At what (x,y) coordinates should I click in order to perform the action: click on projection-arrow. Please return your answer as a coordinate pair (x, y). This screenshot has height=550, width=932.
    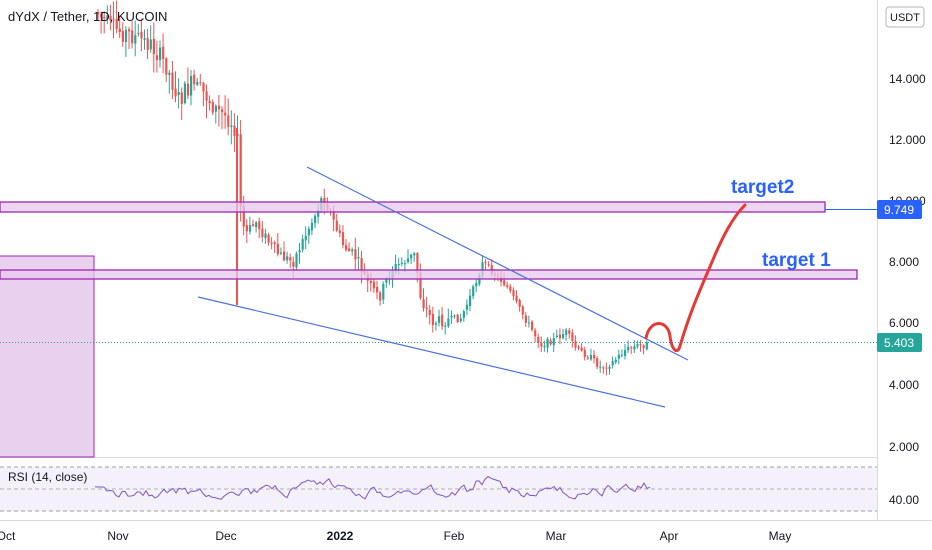
    Looking at the image, I should click on (695, 278).